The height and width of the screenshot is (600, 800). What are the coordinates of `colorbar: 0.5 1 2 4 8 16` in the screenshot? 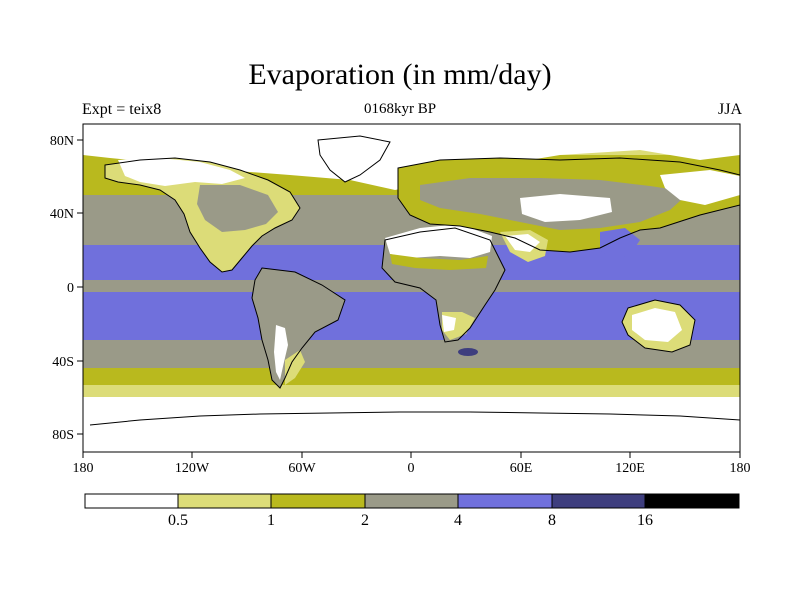 It's located at (412, 511).